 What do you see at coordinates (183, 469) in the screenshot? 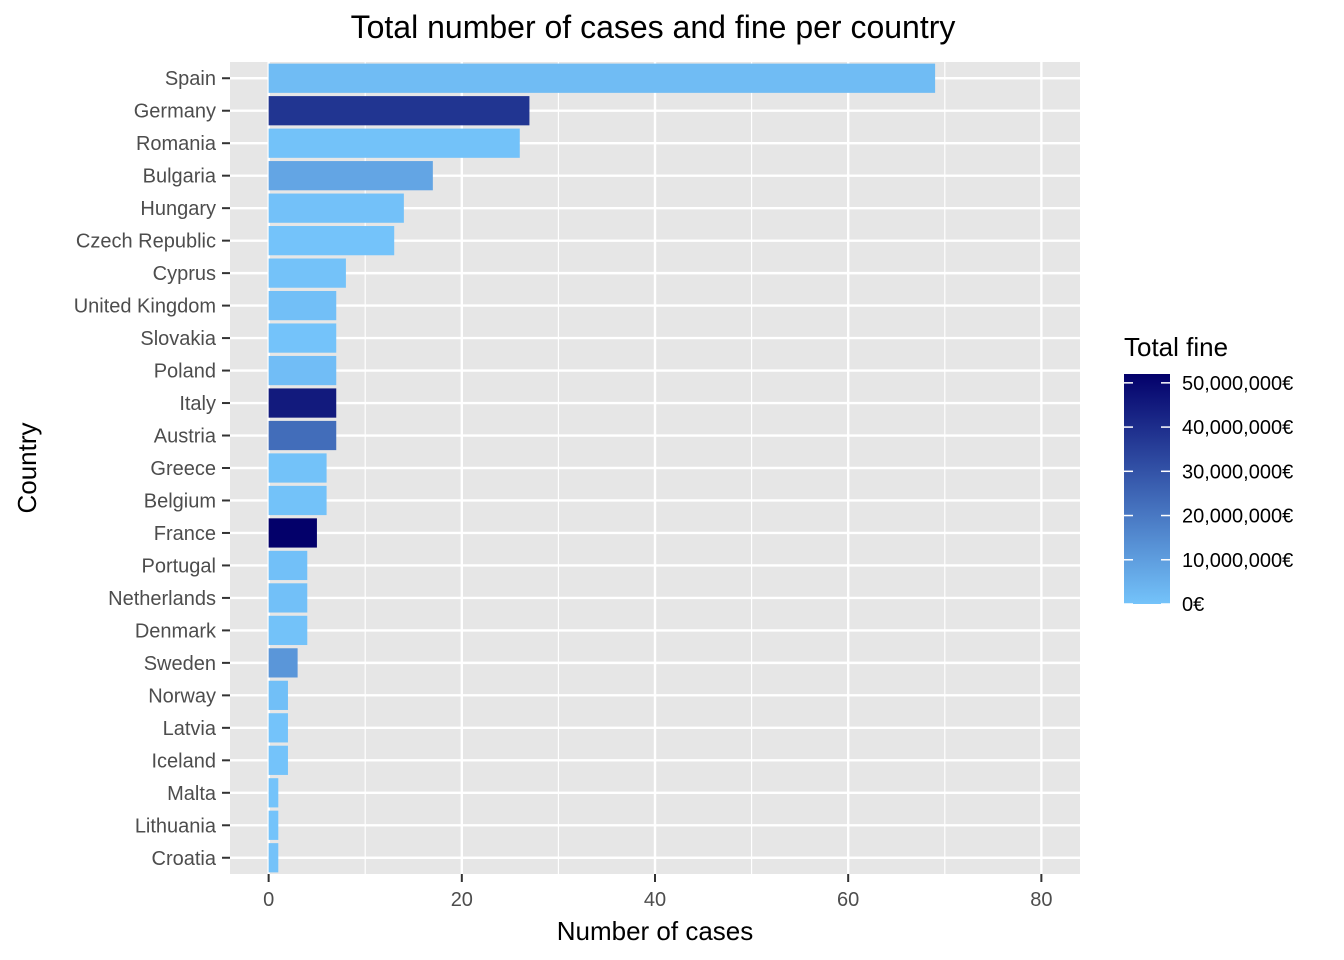
I see `y-tick-label: Greece` at bounding box center [183, 469].